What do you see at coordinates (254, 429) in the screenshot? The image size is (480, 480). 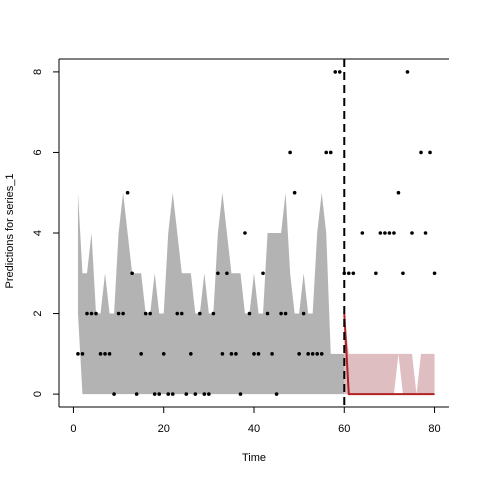 I see `x-tick-label: 40` at bounding box center [254, 429].